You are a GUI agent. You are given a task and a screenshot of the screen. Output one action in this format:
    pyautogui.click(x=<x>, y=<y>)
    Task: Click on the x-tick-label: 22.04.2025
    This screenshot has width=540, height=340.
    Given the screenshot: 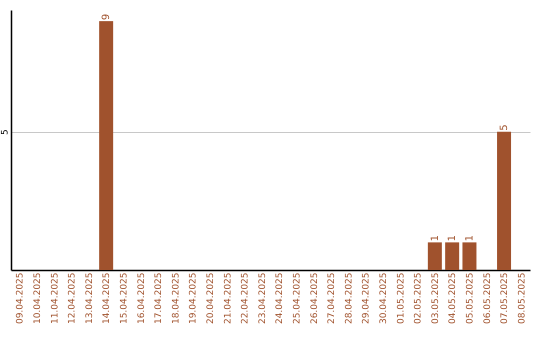 What is the action you would take?
    pyautogui.click(x=245, y=298)
    